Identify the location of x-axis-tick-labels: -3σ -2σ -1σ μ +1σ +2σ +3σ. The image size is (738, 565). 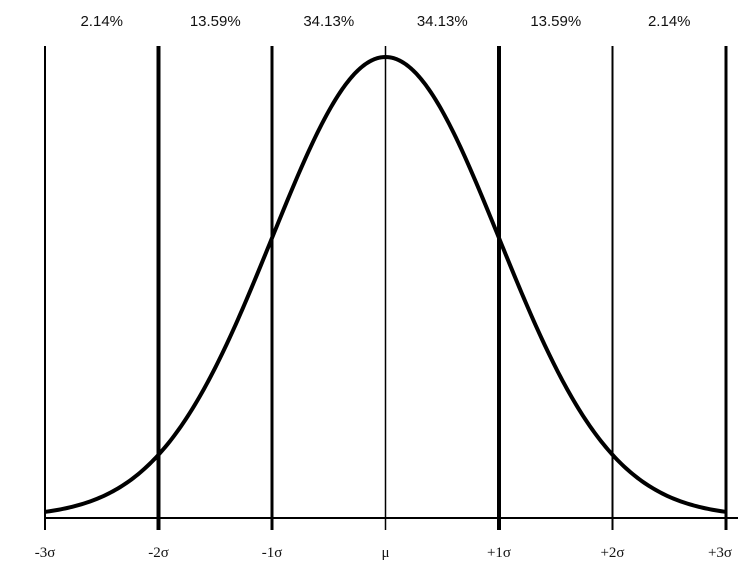
(383, 553).